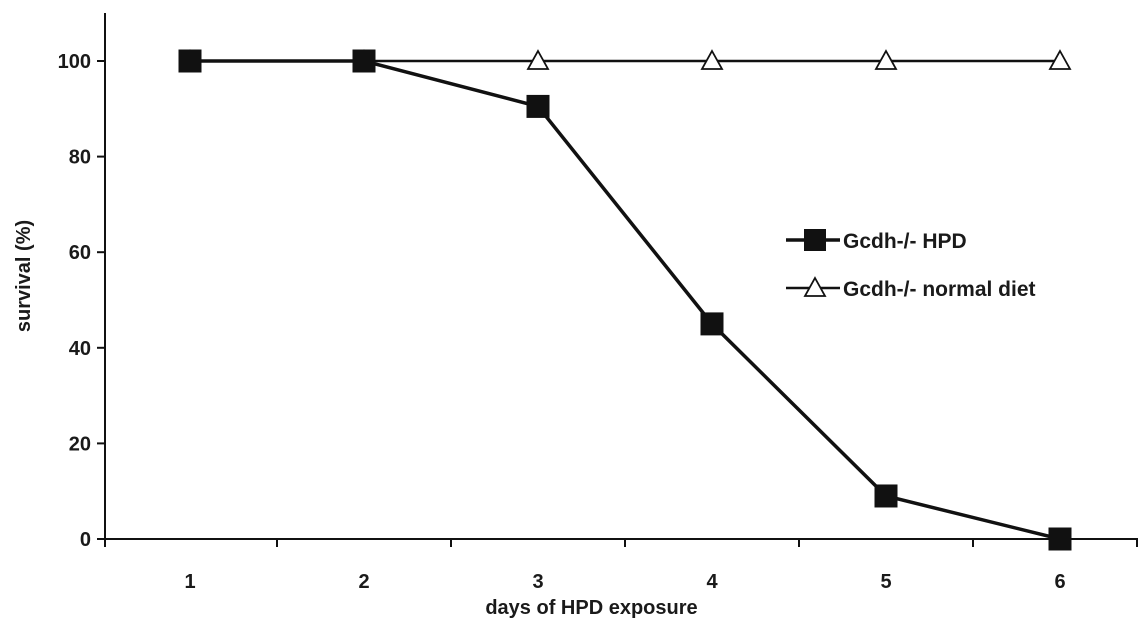 This screenshot has height=629, width=1141. Describe the element at coordinates (712, 582) in the screenshot. I see `x-tick-label-4: 4` at that location.